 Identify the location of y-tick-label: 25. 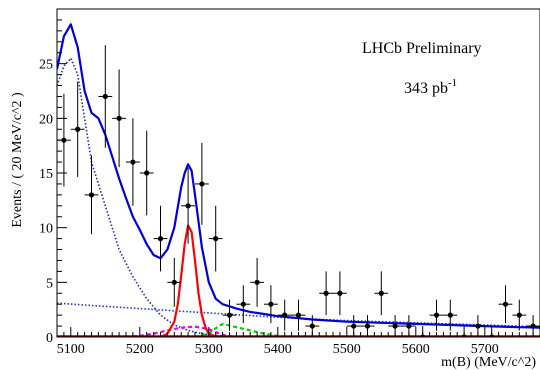
(46, 65).